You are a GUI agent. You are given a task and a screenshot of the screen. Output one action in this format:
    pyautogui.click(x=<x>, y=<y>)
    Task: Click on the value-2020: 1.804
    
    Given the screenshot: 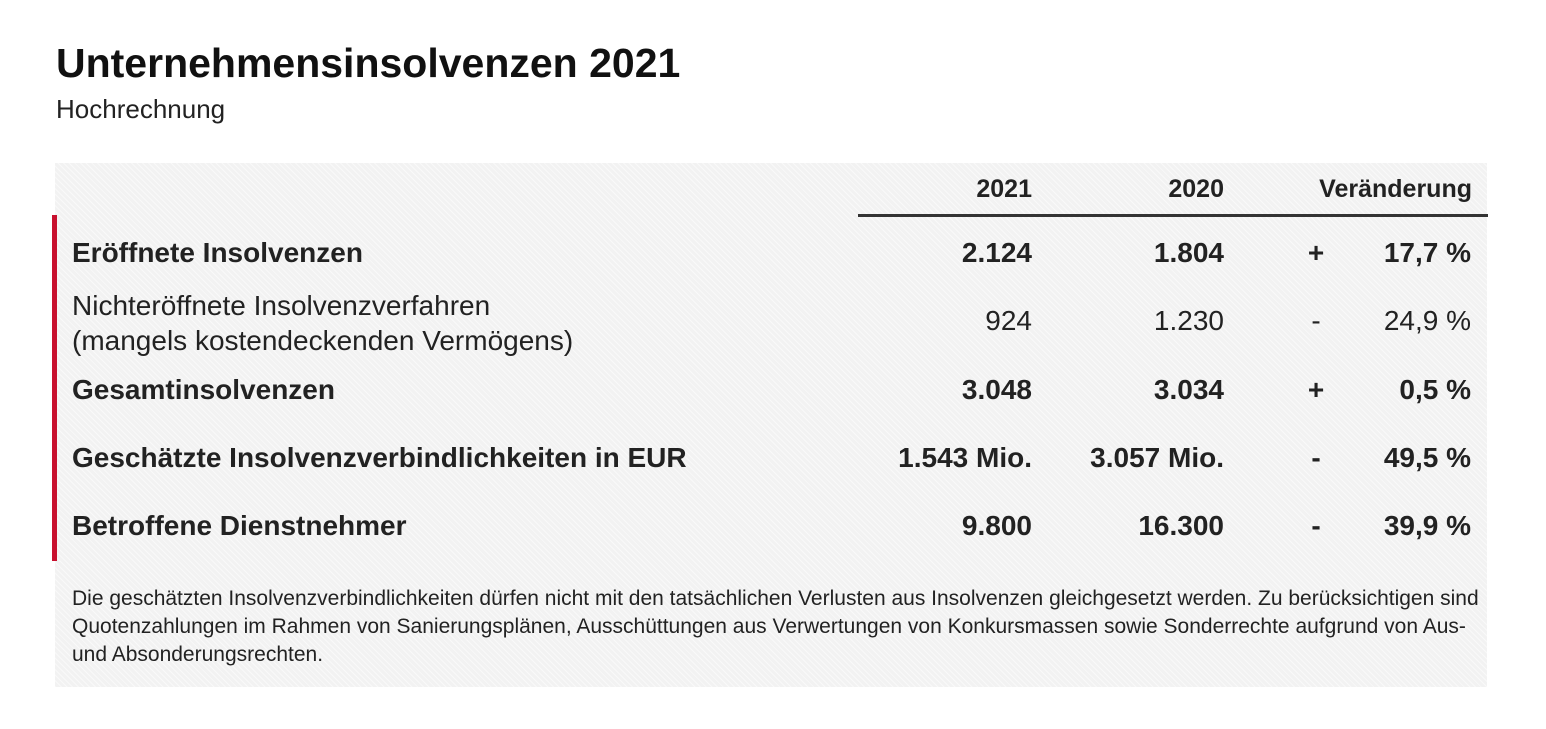 What is the action you would take?
    pyautogui.click(x=1188, y=252)
    